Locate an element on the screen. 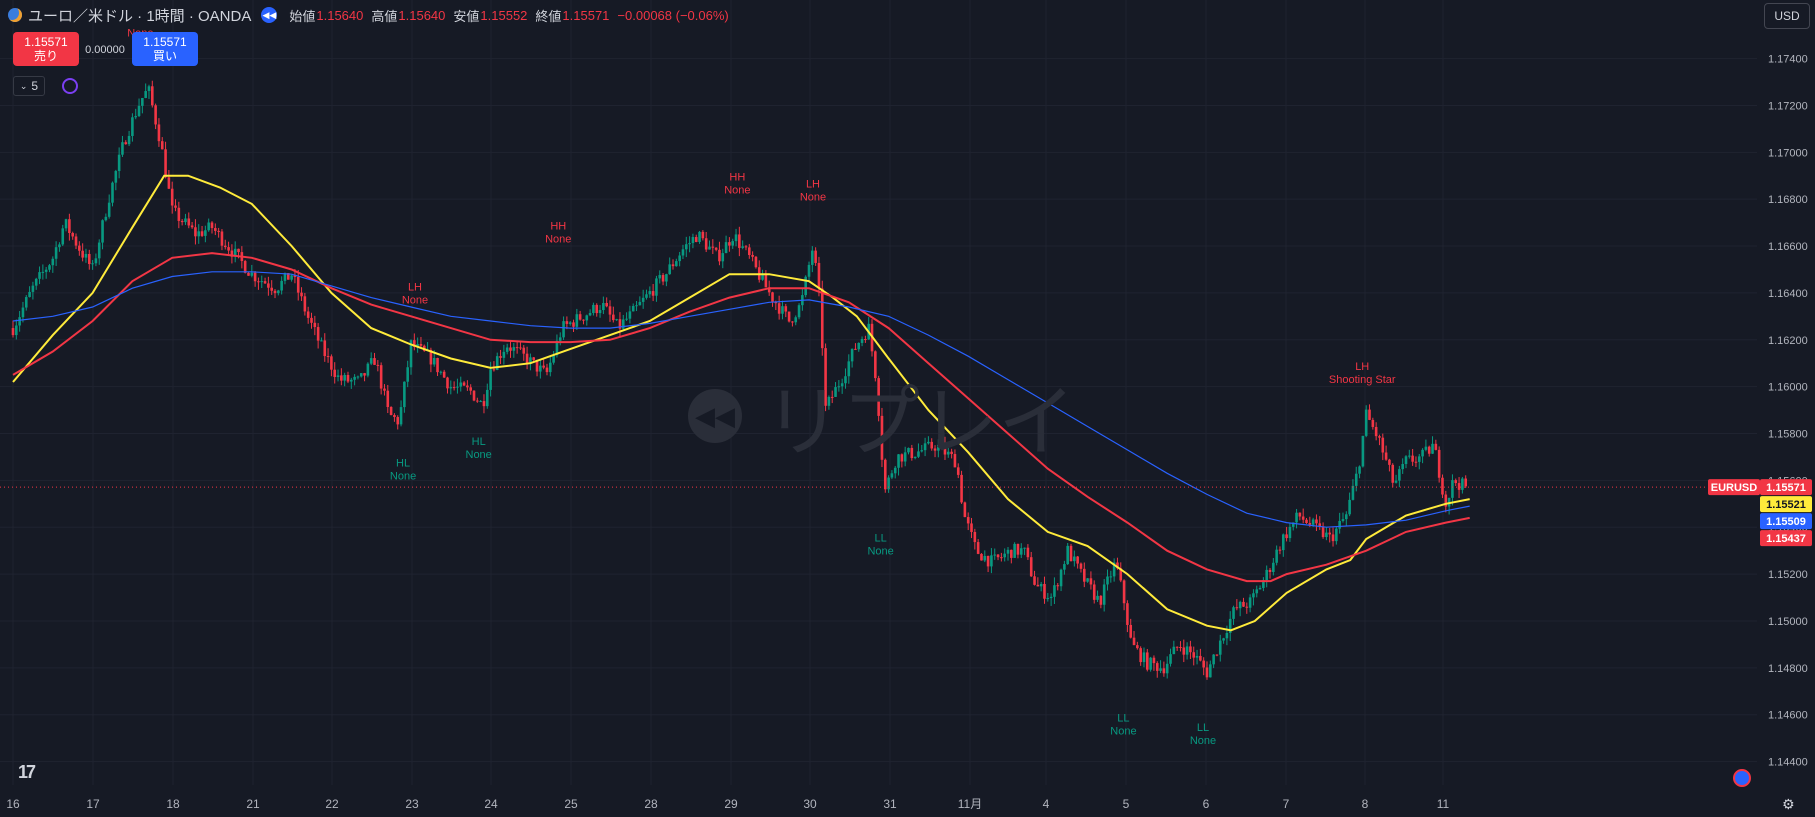 Image resolution: width=1815 pixels, height=817 pixels. annotation-pattern: Shooting Star is located at coordinates (1362, 380).